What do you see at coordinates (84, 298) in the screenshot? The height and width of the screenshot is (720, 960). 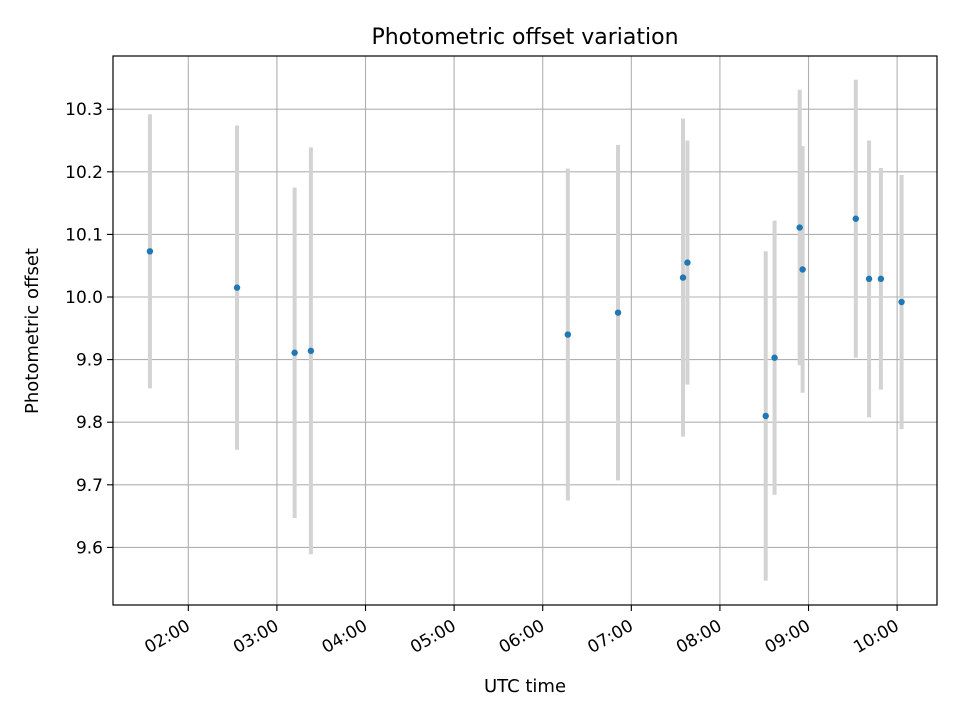 I see `y-tick-label: 10.0` at bounding box center [84, 298].